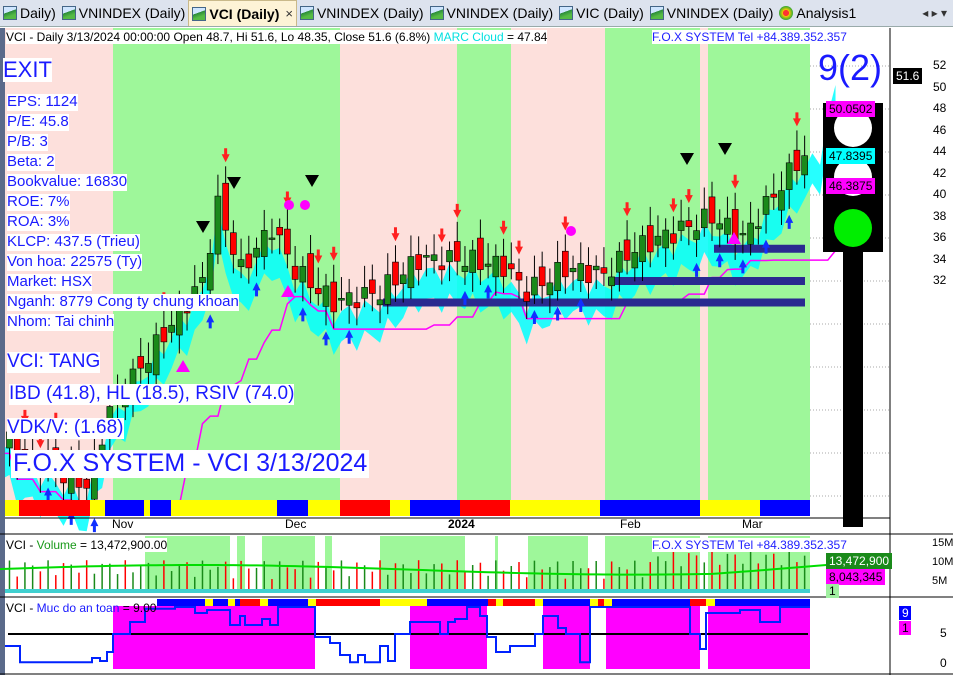  Describe the element at coordinates (942, 543) in the screenshot. I see `volume-y-tick: 15M` at that location.